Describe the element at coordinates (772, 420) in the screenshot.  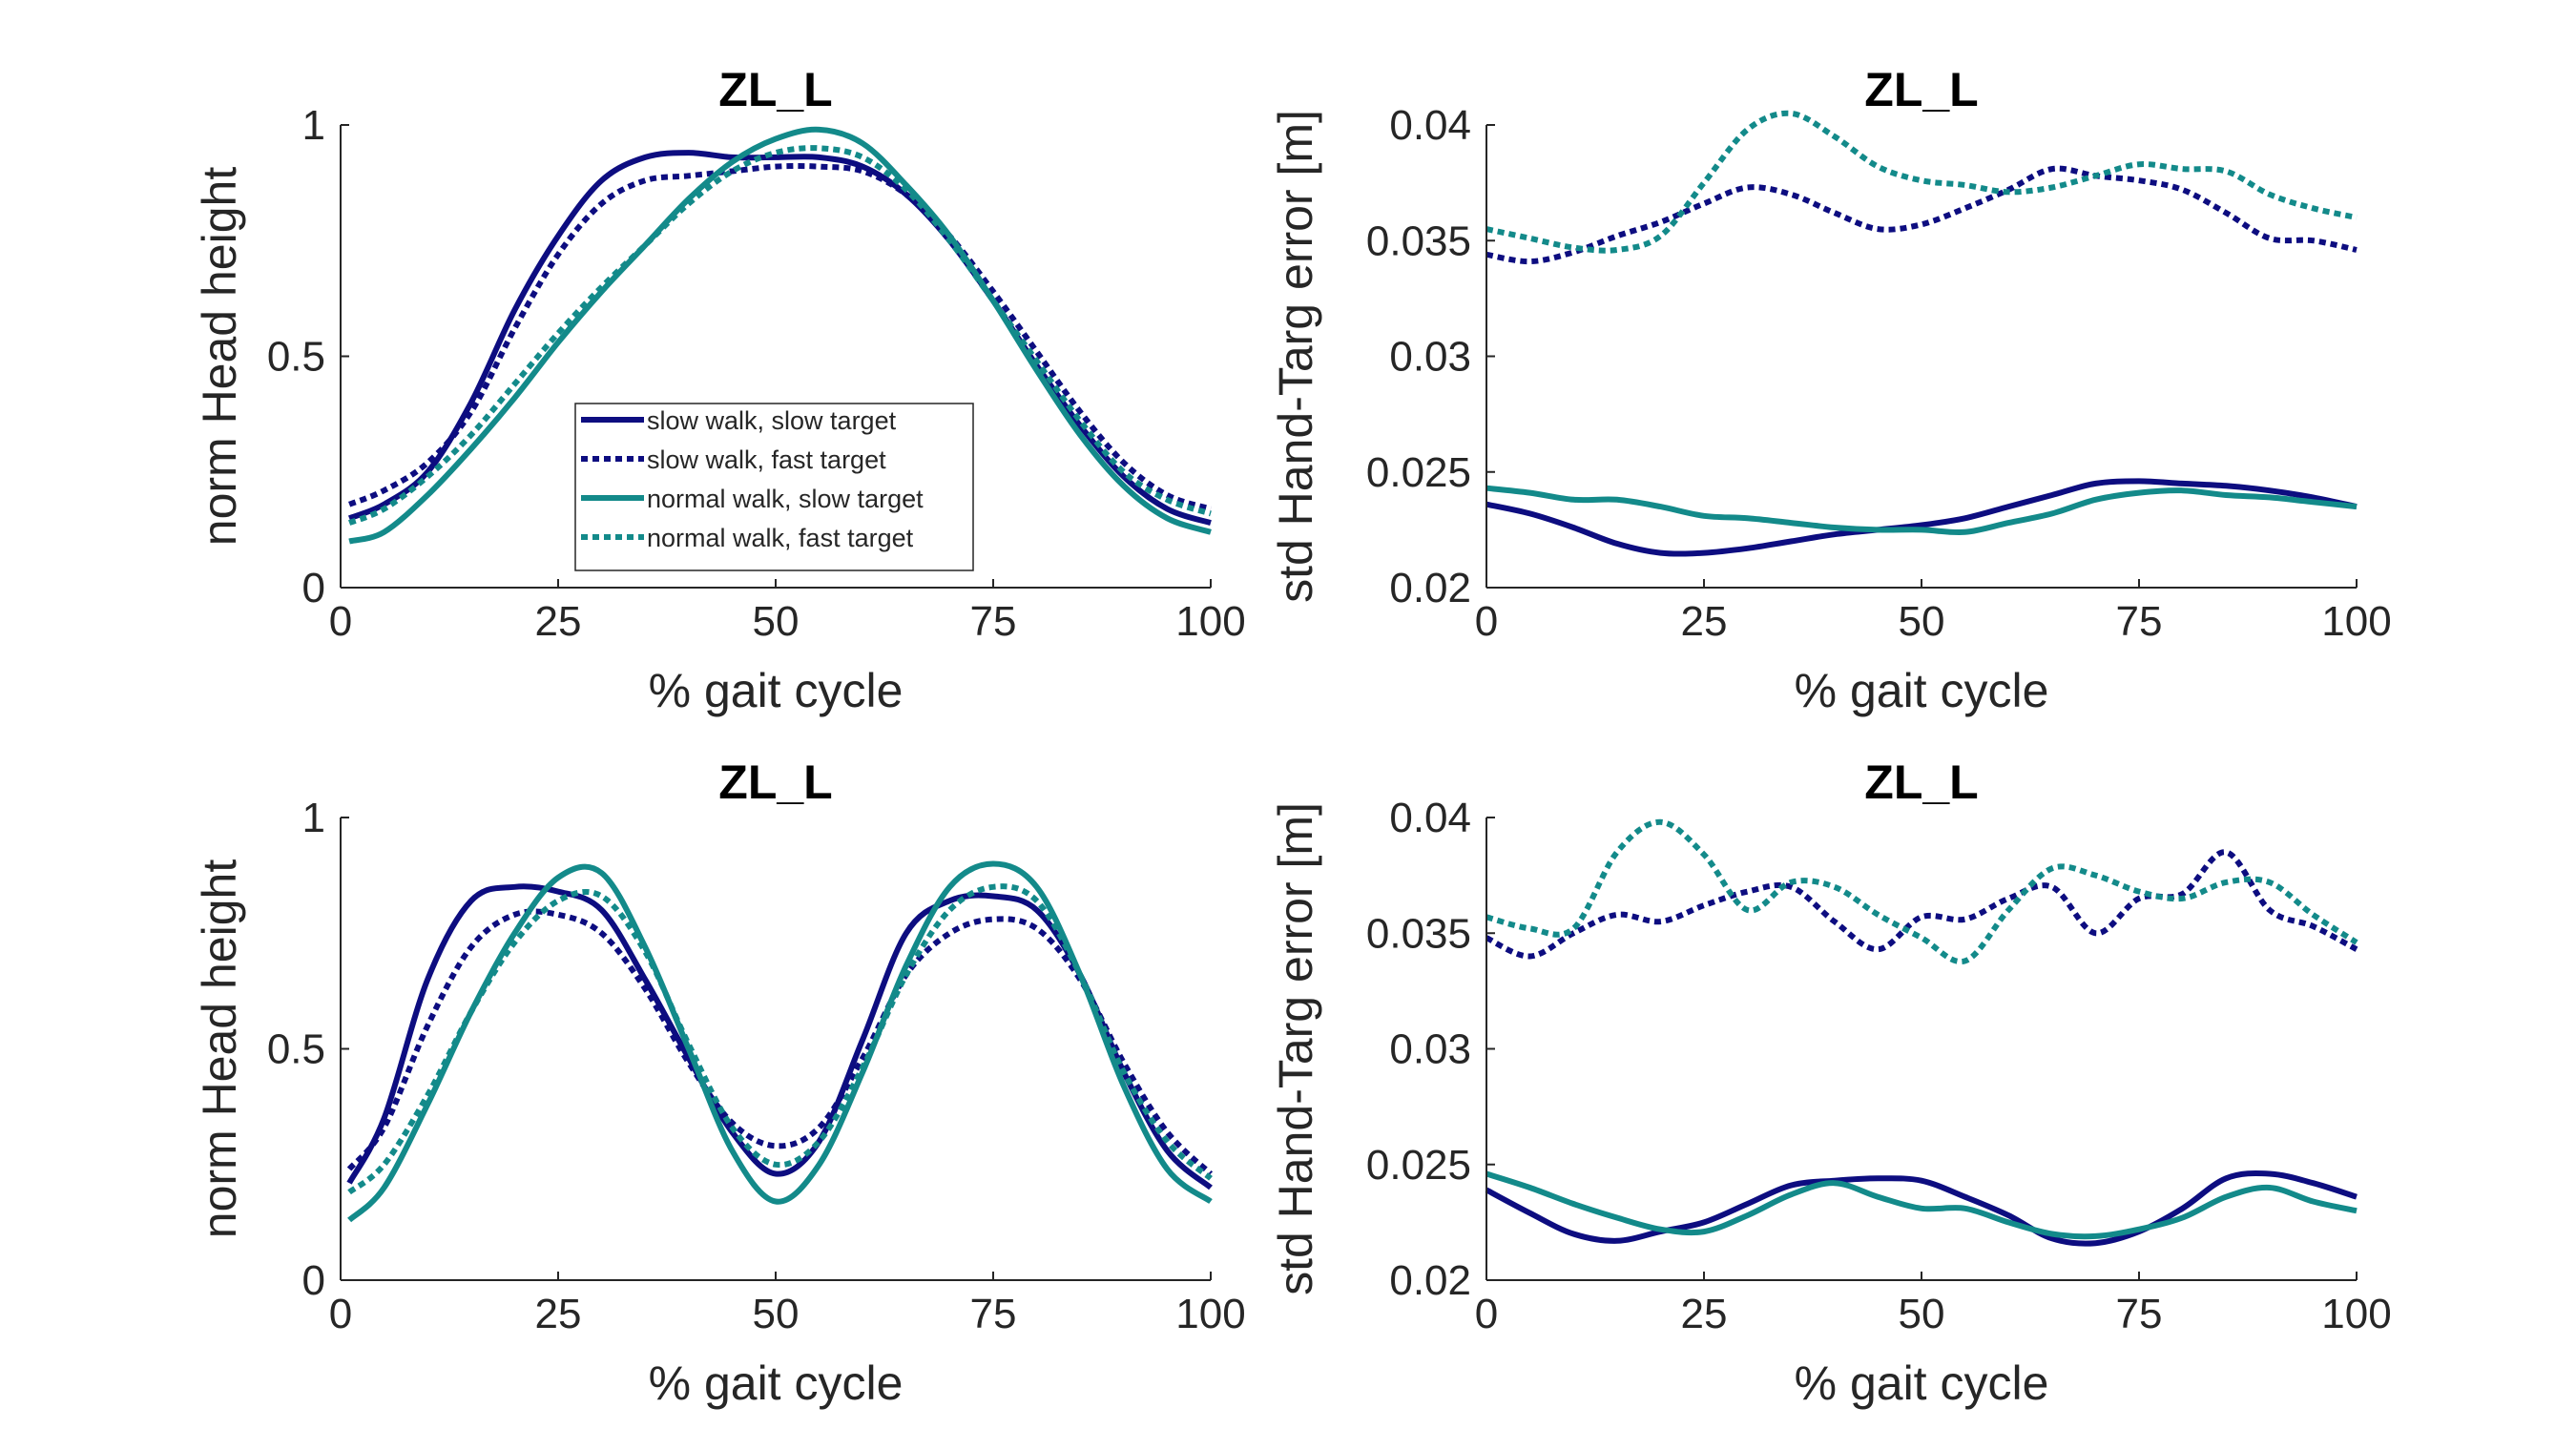
I see `legend-label-1: slow walk, slow target` at that location.